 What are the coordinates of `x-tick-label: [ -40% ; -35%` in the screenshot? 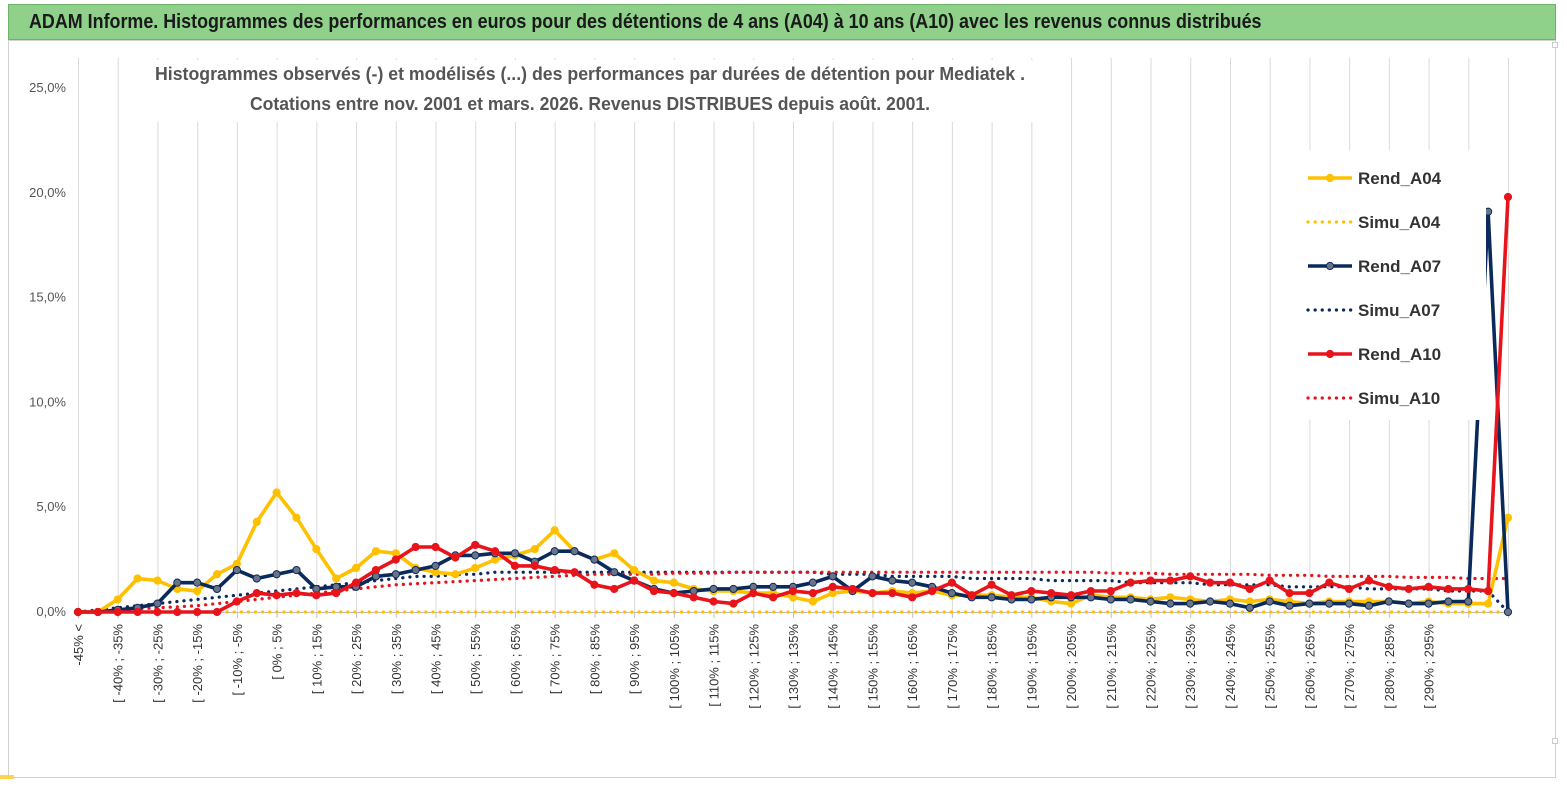 It's located at (118, 663).